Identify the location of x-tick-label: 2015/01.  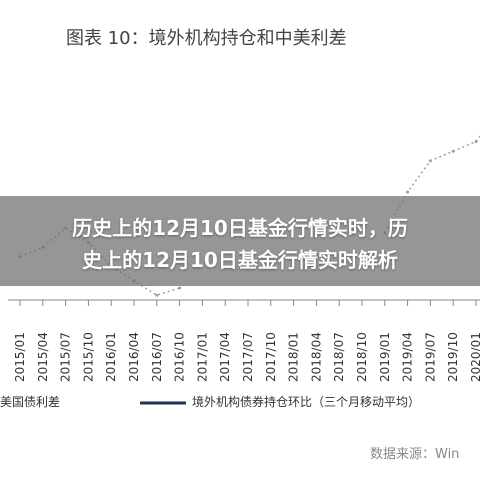
(20, 357).